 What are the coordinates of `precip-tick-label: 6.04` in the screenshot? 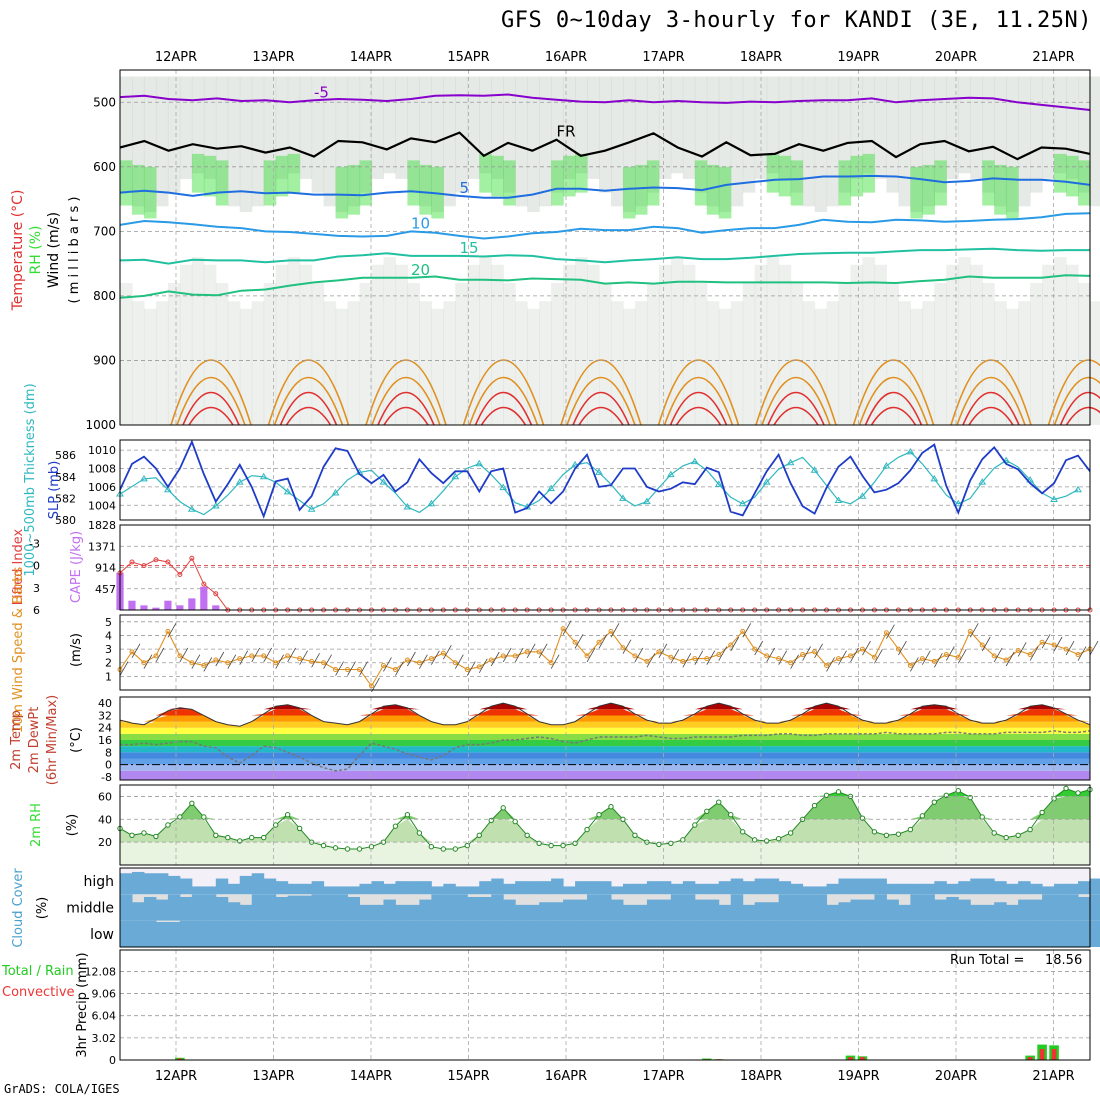 It's located at (104, 1016).